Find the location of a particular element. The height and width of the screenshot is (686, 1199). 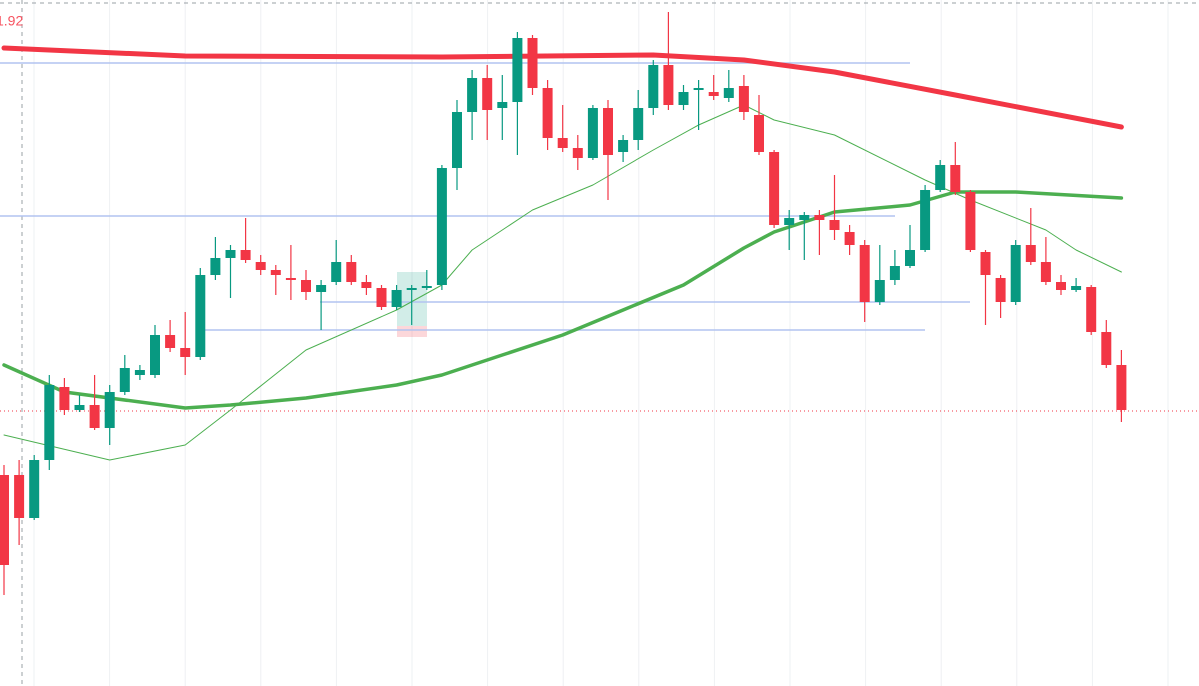

moving-average is located at coordinates (562, 87).